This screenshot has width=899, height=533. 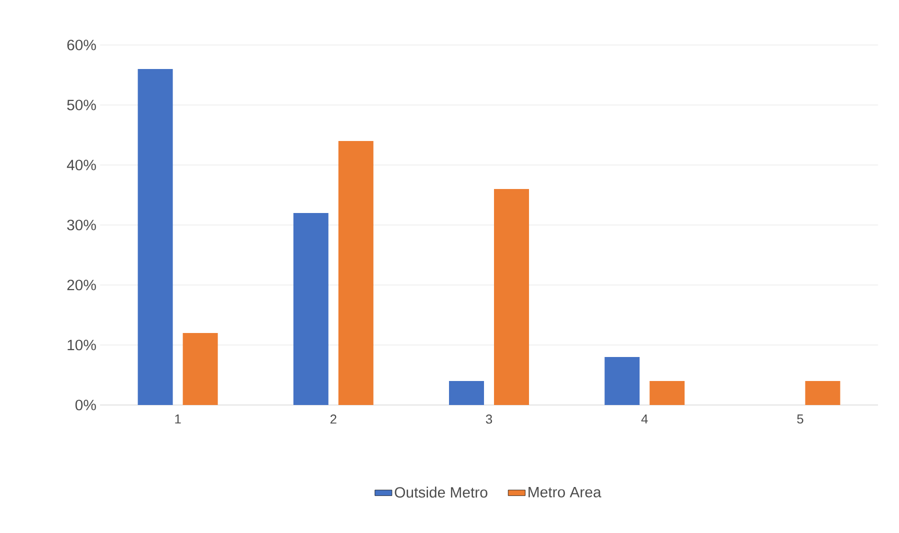 I want to click on x-tick-label: 2, so click(x=333, y=419).